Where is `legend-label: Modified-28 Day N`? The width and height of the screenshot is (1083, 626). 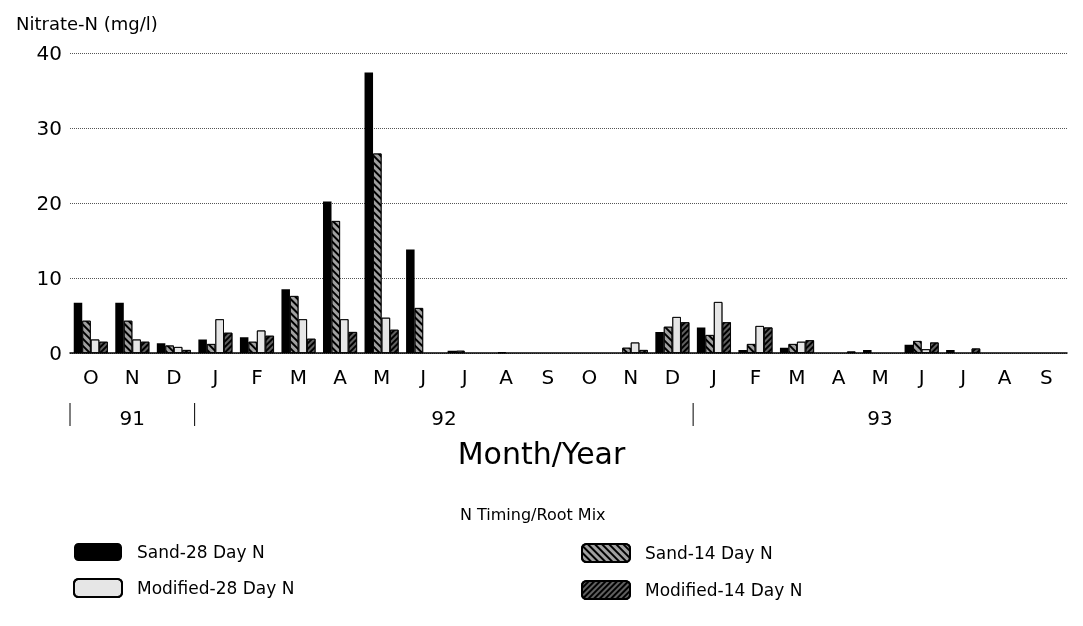 legend-label: Modified-28 Day N is located at coordinates (216, 588).